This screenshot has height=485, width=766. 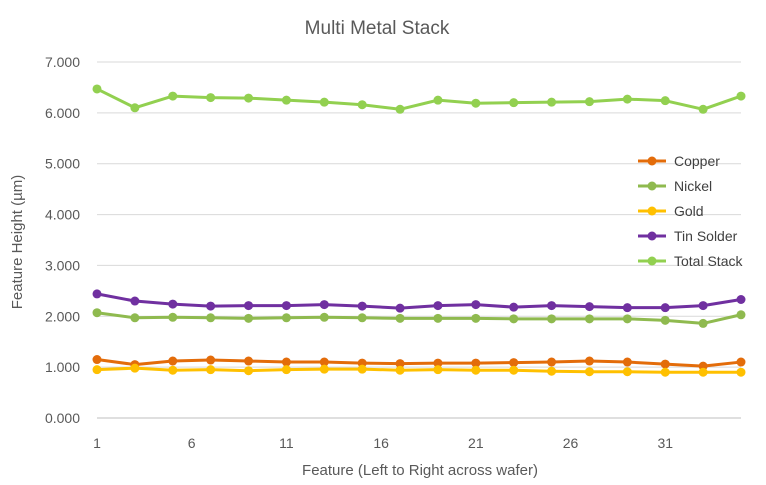 I want to click on y-tick-label: 3.000, so click(x=62, y=265).